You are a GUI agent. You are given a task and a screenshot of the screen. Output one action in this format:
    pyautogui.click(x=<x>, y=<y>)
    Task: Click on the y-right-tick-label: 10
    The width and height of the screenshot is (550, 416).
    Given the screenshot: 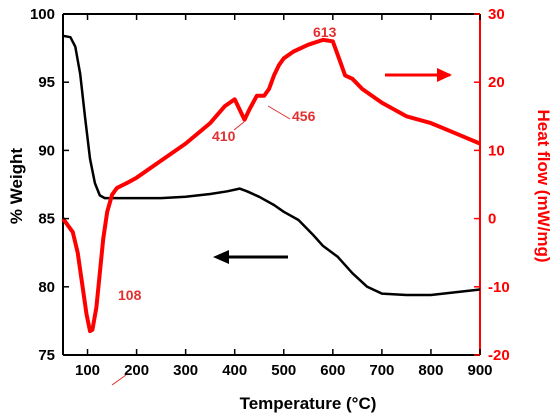 What is the action you would take?
    pyautogui.click(x=496, y=150)
    